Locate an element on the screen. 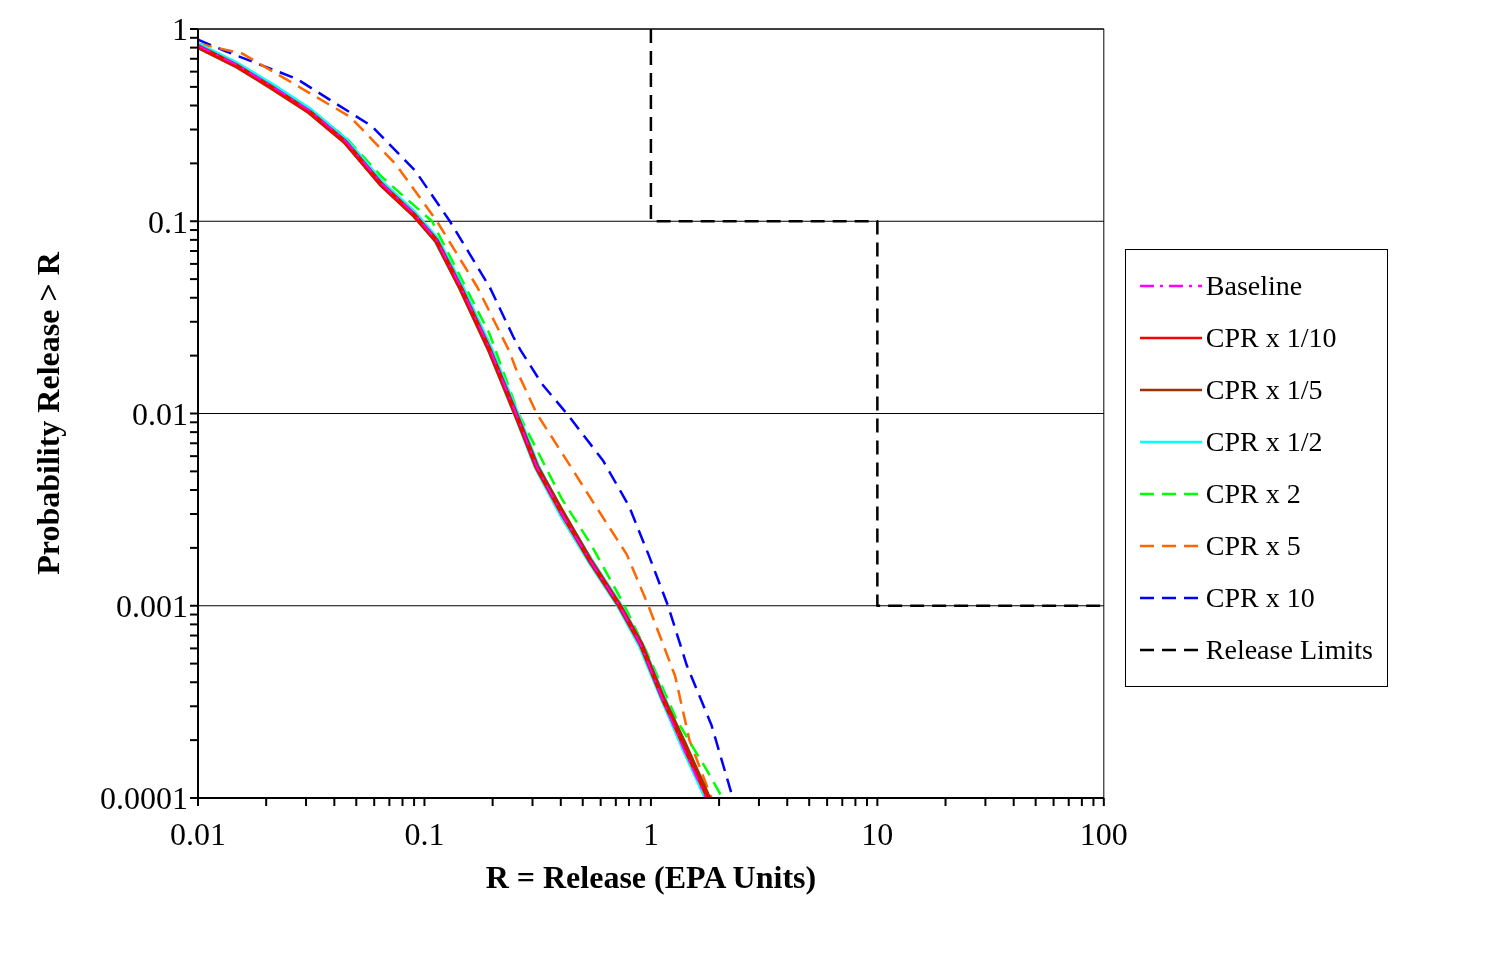  legend-label: Release Limits is located at coordinates (1289, 650).